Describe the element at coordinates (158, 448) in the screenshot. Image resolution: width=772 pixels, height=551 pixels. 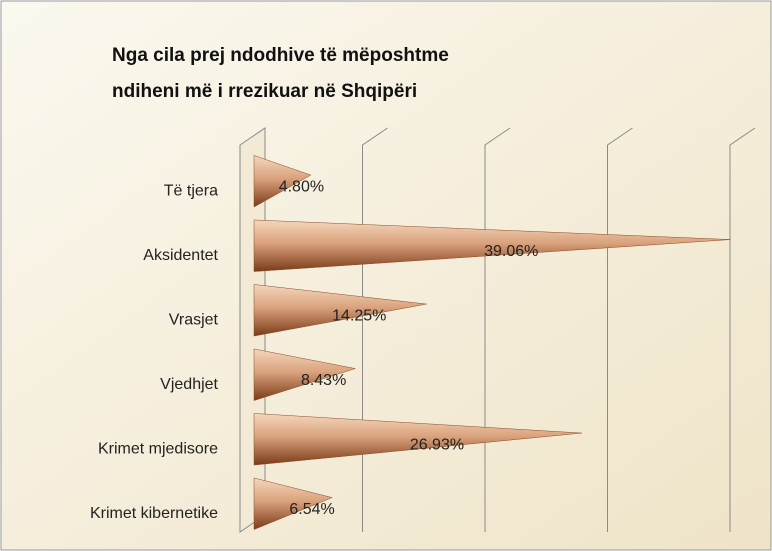
I see `category-label: Krimet mjedisore` at that location.